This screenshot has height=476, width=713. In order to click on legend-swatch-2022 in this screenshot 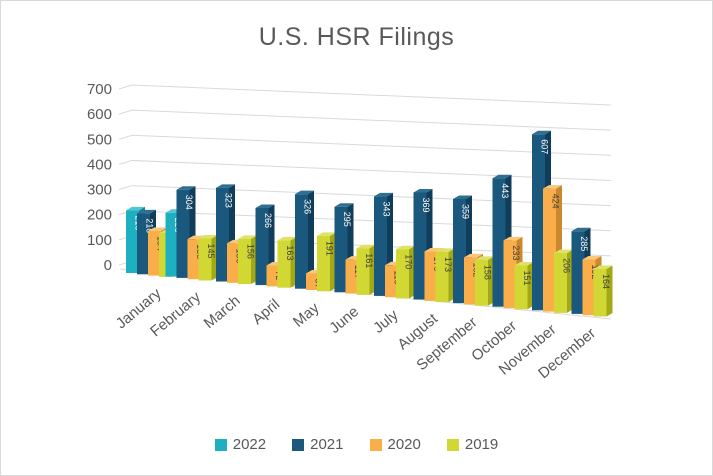, I will do `click(220, 444)`.